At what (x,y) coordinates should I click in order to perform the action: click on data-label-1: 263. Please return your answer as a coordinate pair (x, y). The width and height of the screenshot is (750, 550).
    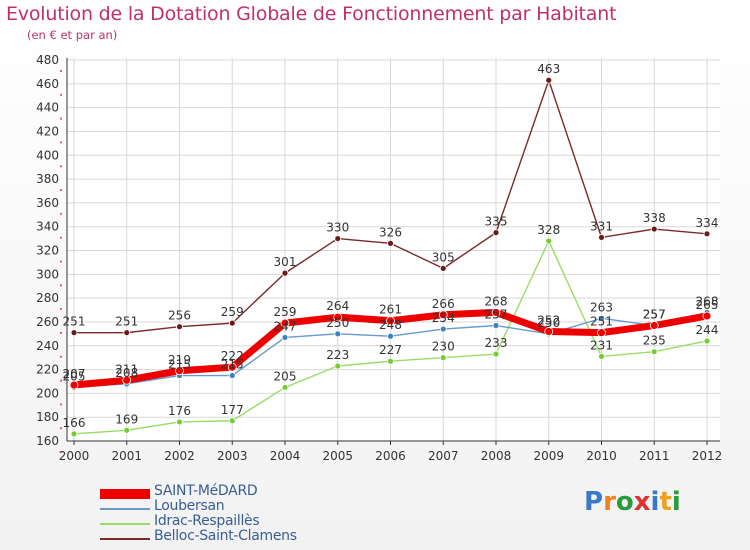
    Looking at the image, I should click on (601, 307).